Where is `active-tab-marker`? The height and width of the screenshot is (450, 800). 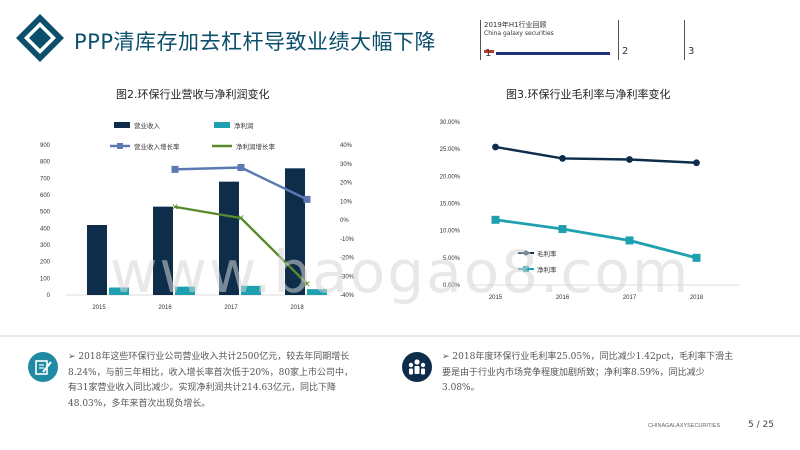 active-tab-marker is located at coordinates (489, 51).